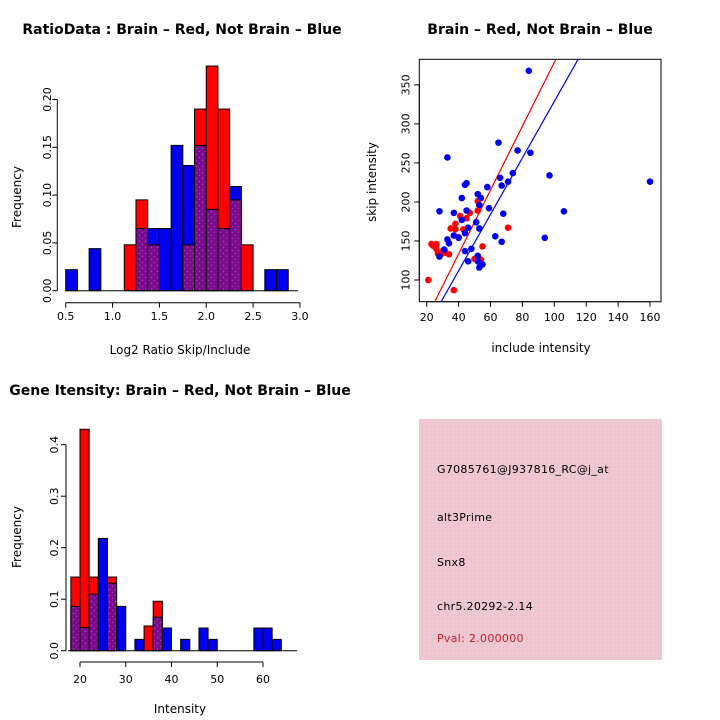 This screenshot has height=720, width=720. Describe the element at coordinates (113, 316) in the screenshot. I see `x-tick-label: 1.0` at that location.